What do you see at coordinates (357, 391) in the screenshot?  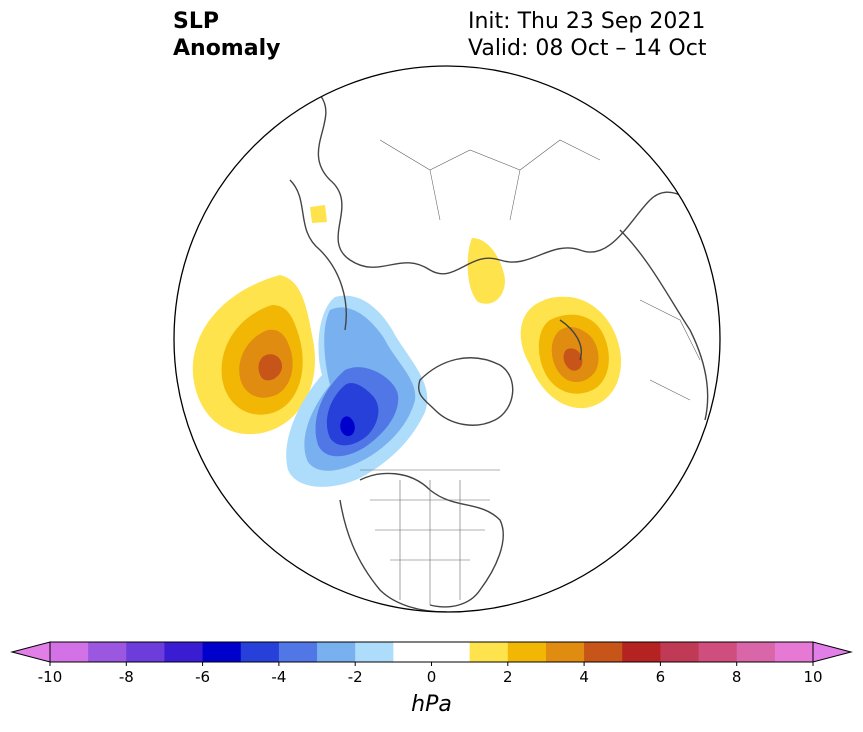 I see `gulf-of-alaska-low-anomaly` at bounding box center [357, 391].